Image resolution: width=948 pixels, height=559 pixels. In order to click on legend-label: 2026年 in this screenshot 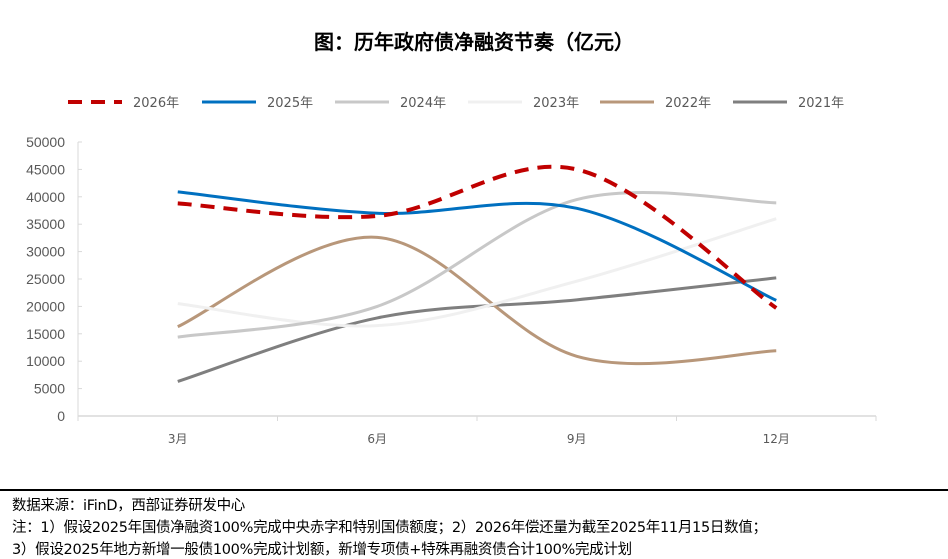, I will do `click(156, 103)`.